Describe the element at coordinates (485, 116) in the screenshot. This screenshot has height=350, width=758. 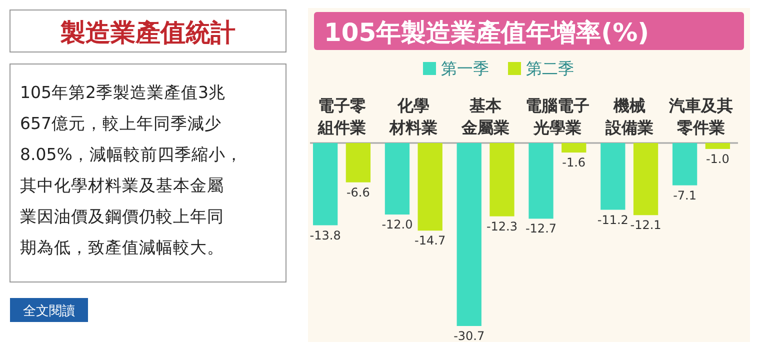
I see `x-tick-label: 基本金屬業` at that location.